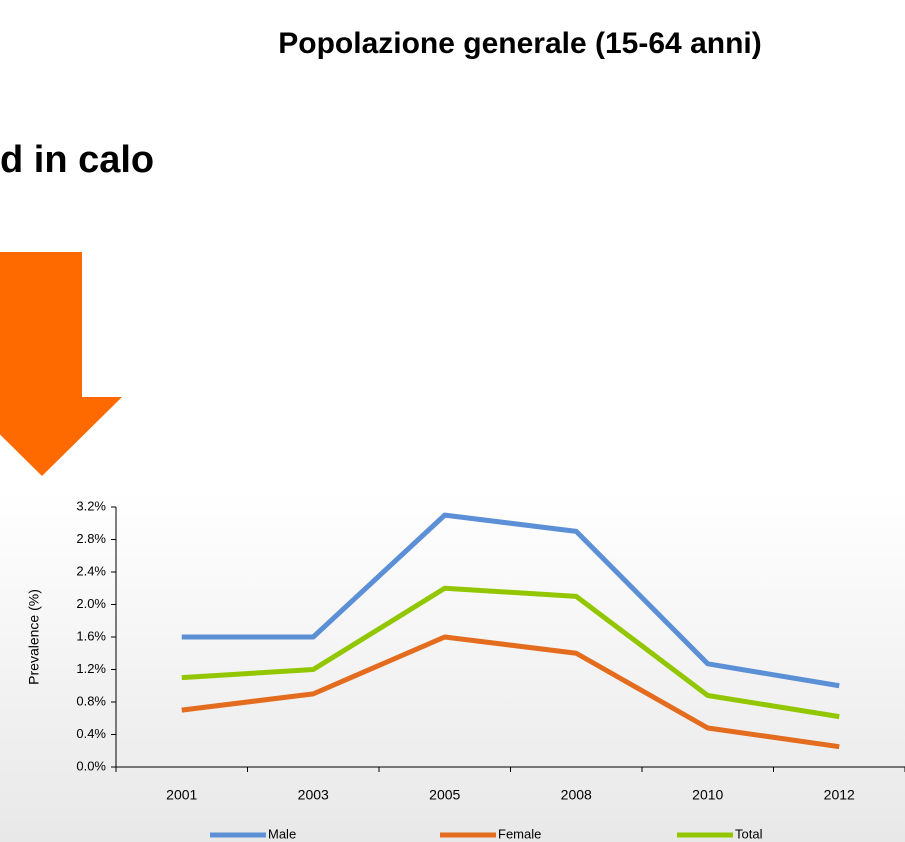 The width and height of the screenshot is (905, 842). What do you see at coordinates (91, 635) in the screenshot?
I see `y-tick-label: 1.6%` at bounding box center [91, 635].